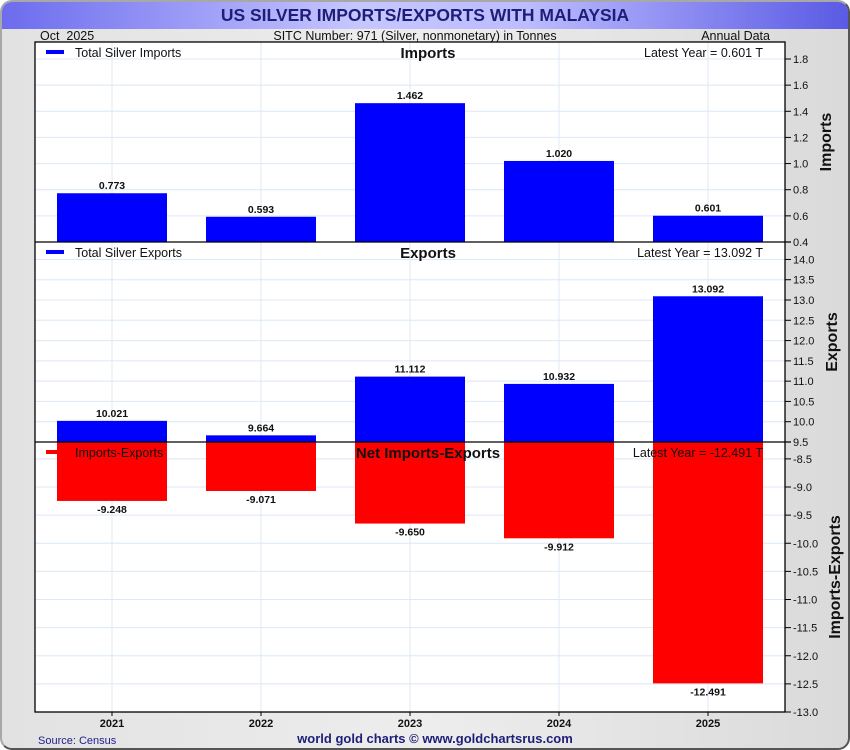  Describe the element at coordinates (410, 724) in the screenshot. I see `x-tick-label: 2023` at that location.